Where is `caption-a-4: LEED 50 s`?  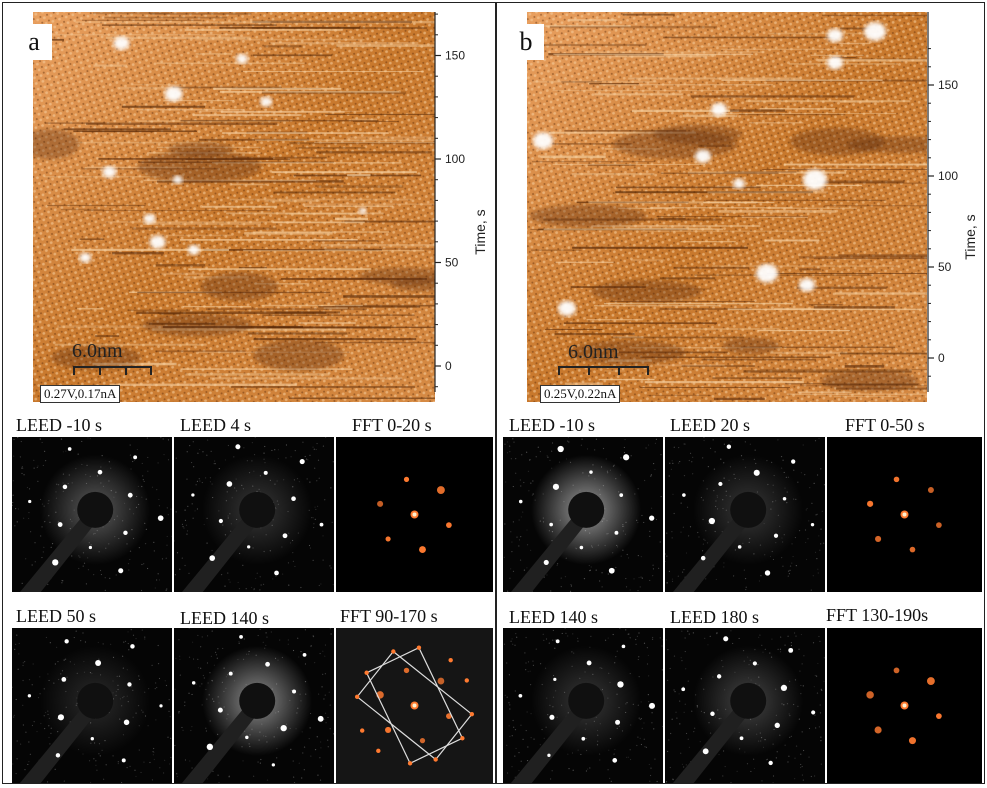
caption-a-4: LEED 50 s is located at coordinates (56, 616).